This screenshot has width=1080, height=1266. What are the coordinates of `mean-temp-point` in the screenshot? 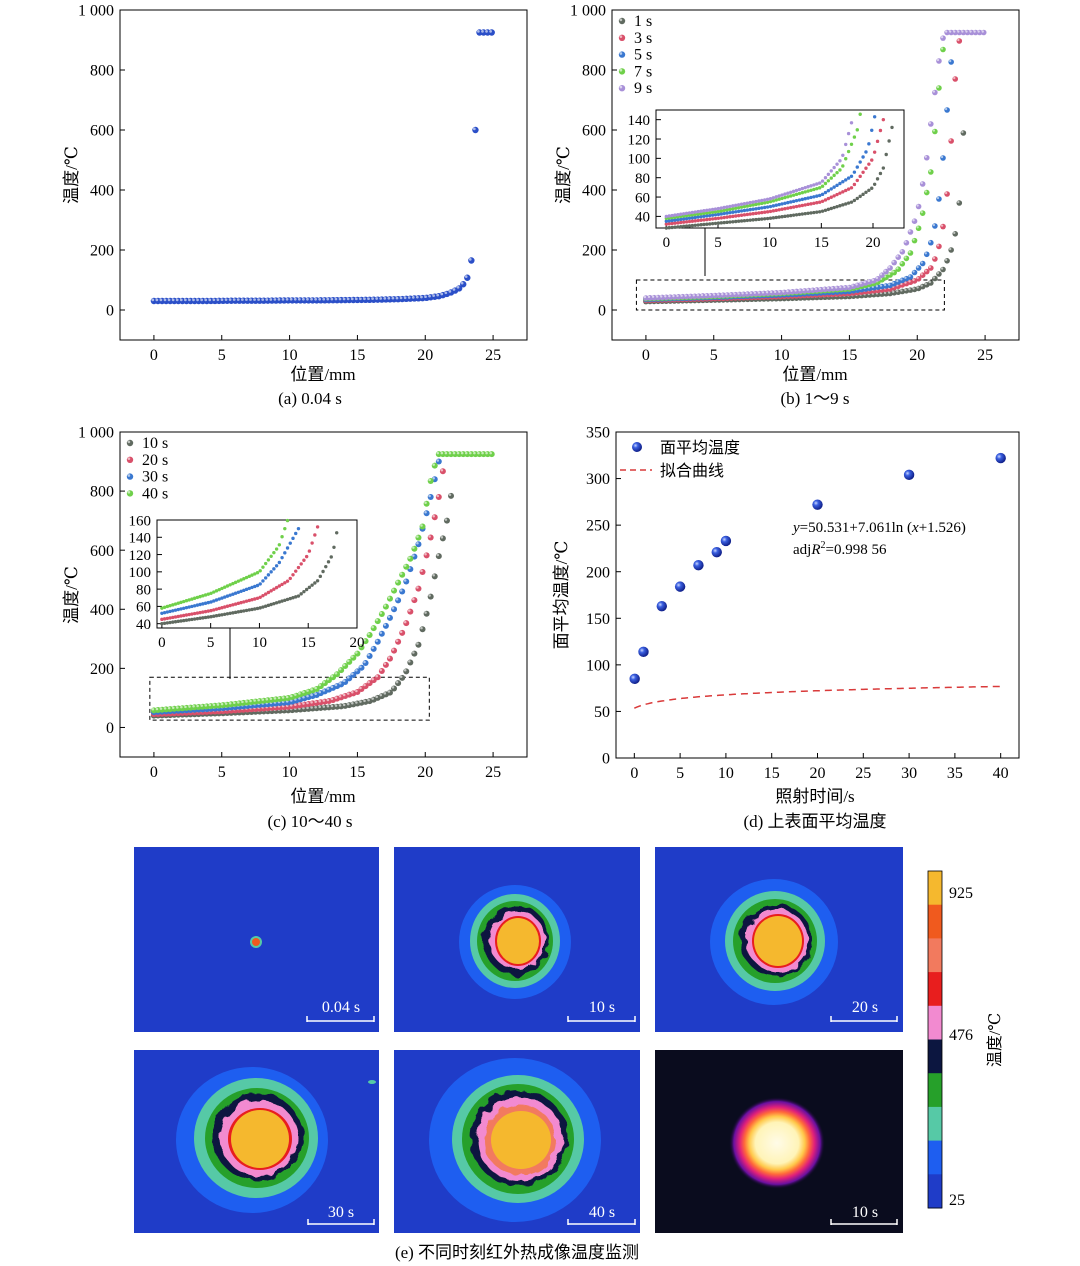 It's located at (680, 586).